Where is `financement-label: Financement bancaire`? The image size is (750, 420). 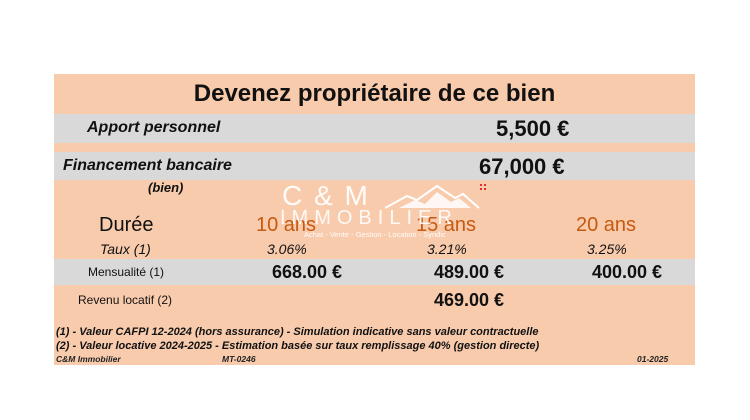 financement-label: Financement bancaire is located at coordinates (147, 165).